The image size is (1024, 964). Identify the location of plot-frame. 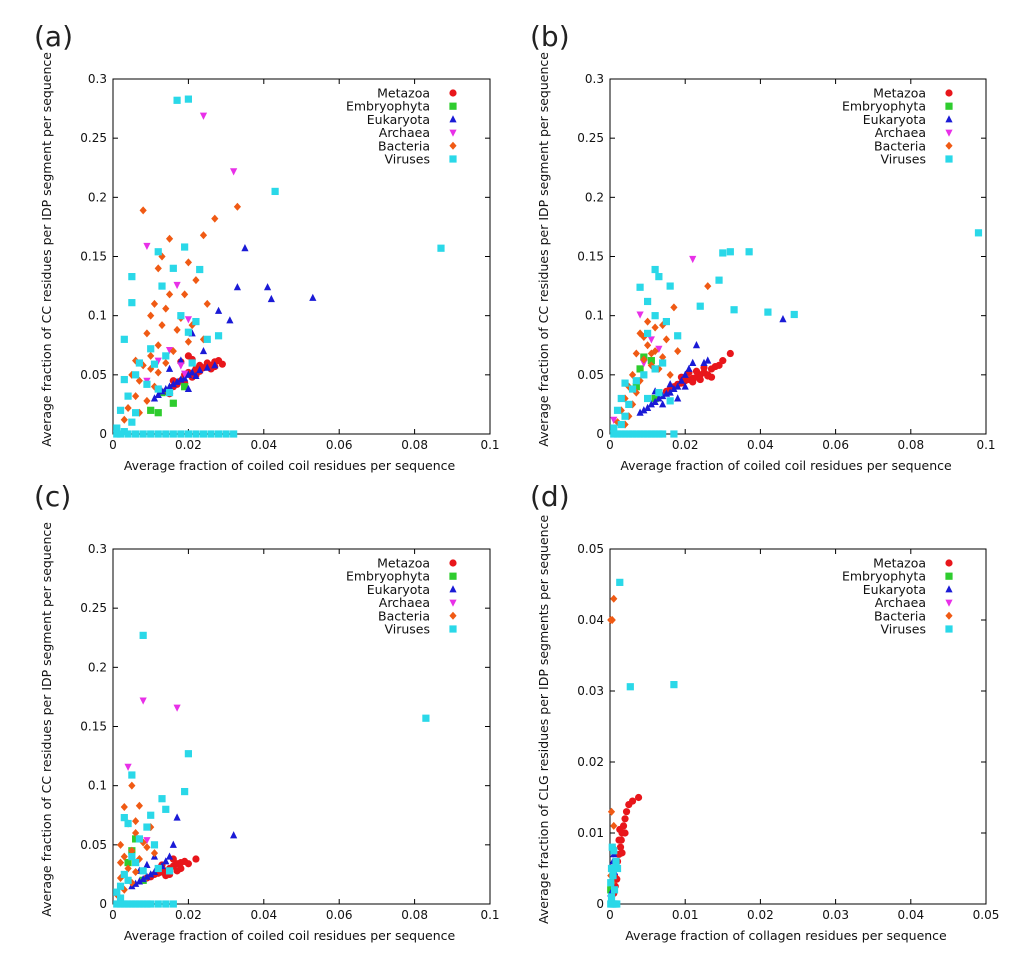
(301, 726).